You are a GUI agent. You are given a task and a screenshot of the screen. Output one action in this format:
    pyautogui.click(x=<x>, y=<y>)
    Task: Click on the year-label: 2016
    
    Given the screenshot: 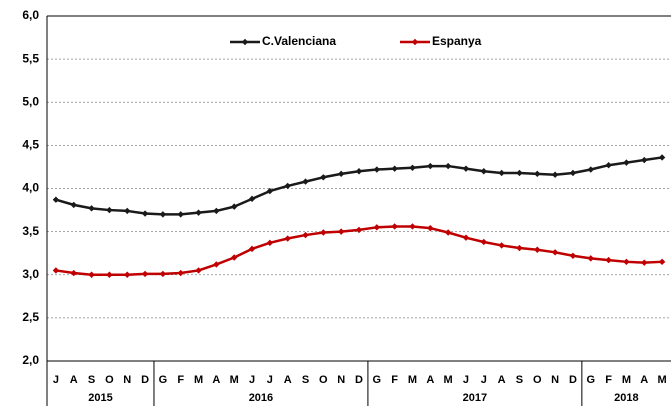 What is the action you would take?
    pyautogui.click(x=261, y=398)
    